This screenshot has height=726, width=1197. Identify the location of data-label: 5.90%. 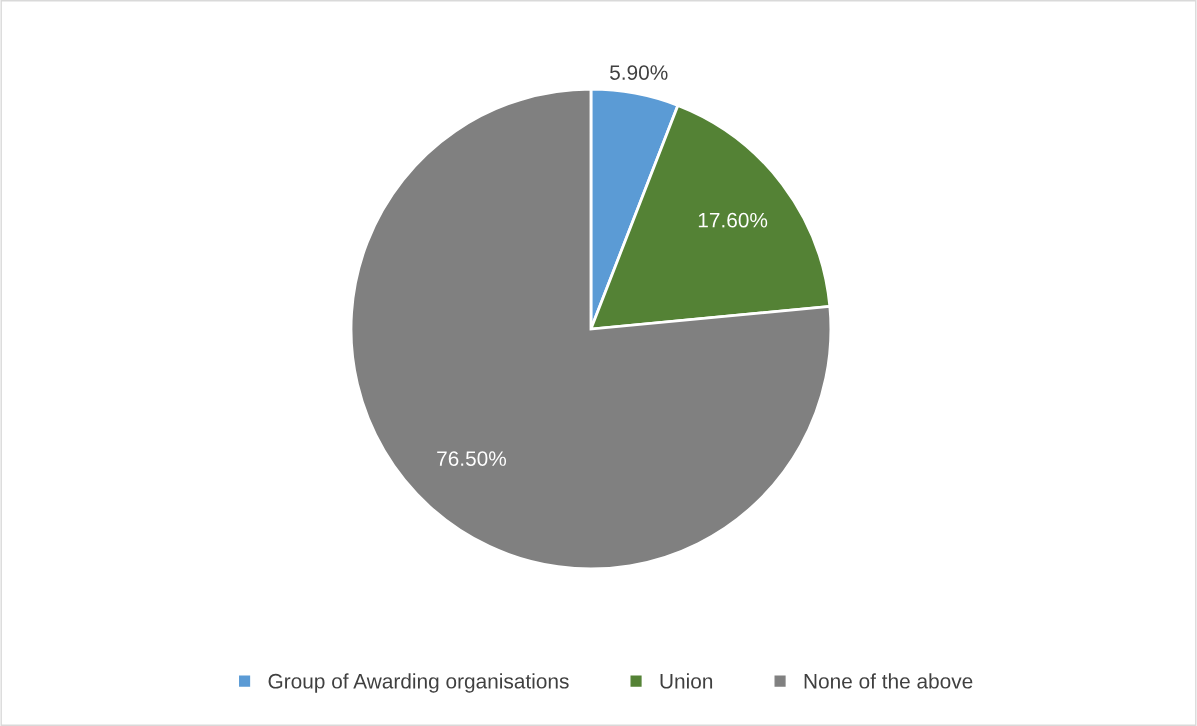
(639, 72).